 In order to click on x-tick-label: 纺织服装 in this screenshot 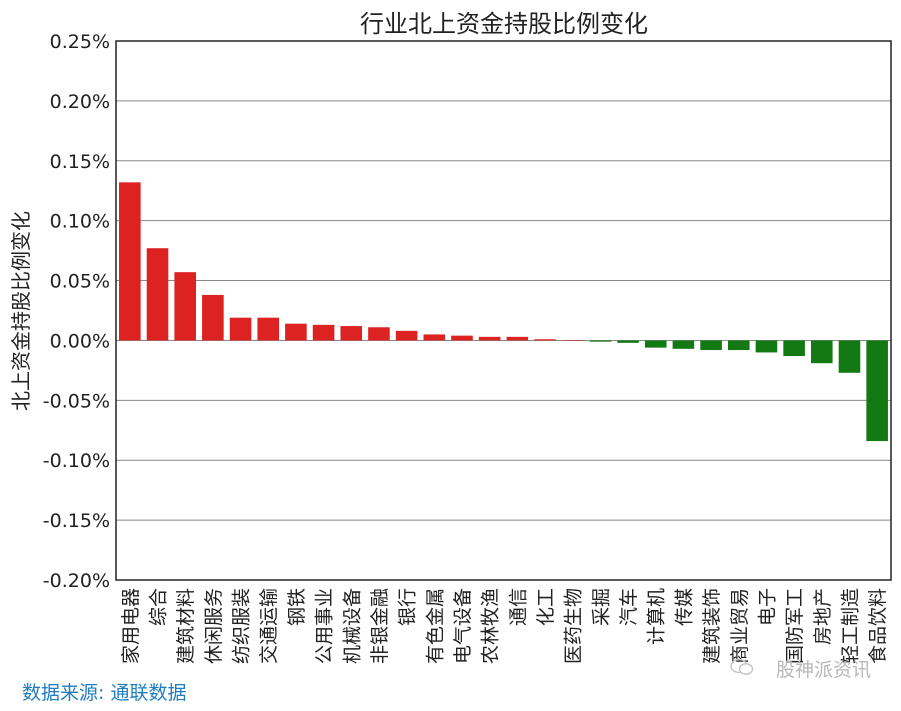, I will do `click(242, 626)`.